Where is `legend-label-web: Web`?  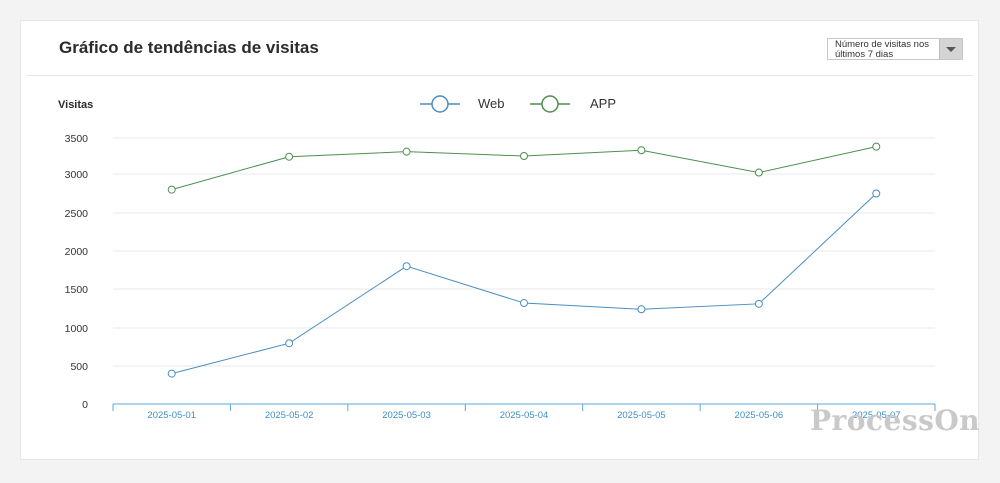 legend-label-web: Web is located at coordinates (491, 103).